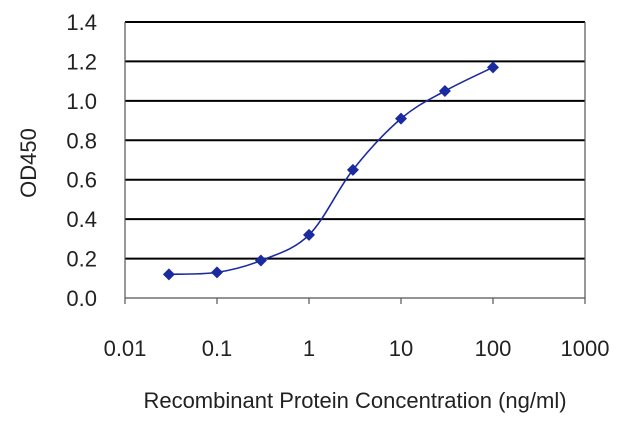 The image size is (640, 427). I want to click on y-tick-label-1: 0.2, so click(81, 259).